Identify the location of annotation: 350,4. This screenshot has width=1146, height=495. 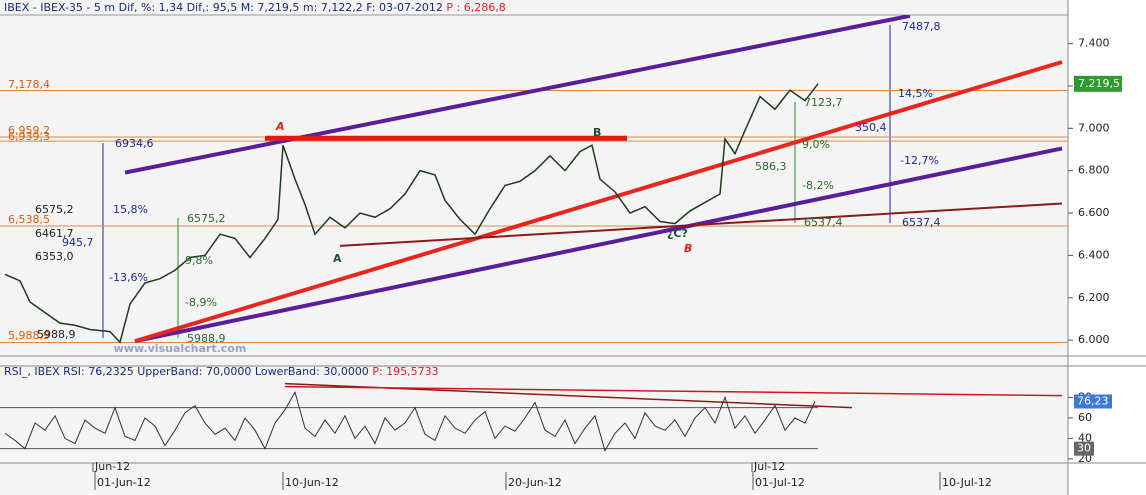
(871, 127).